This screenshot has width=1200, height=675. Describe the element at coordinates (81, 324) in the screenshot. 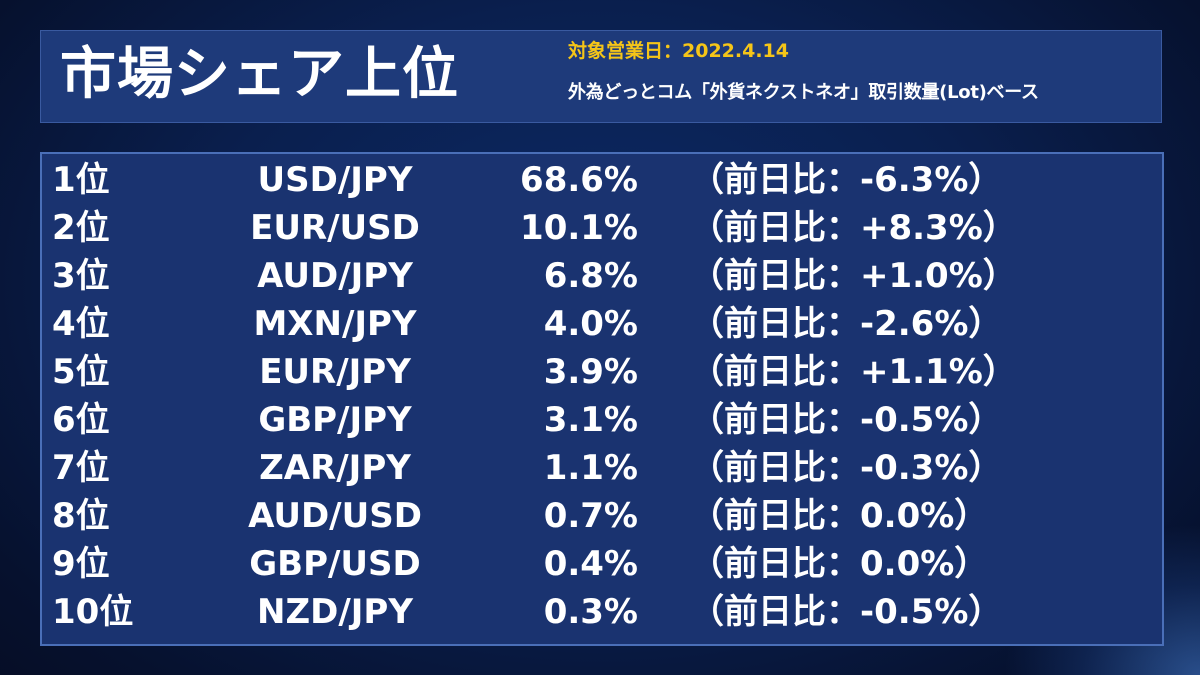

I see `rank-cell: 4位` at that location.